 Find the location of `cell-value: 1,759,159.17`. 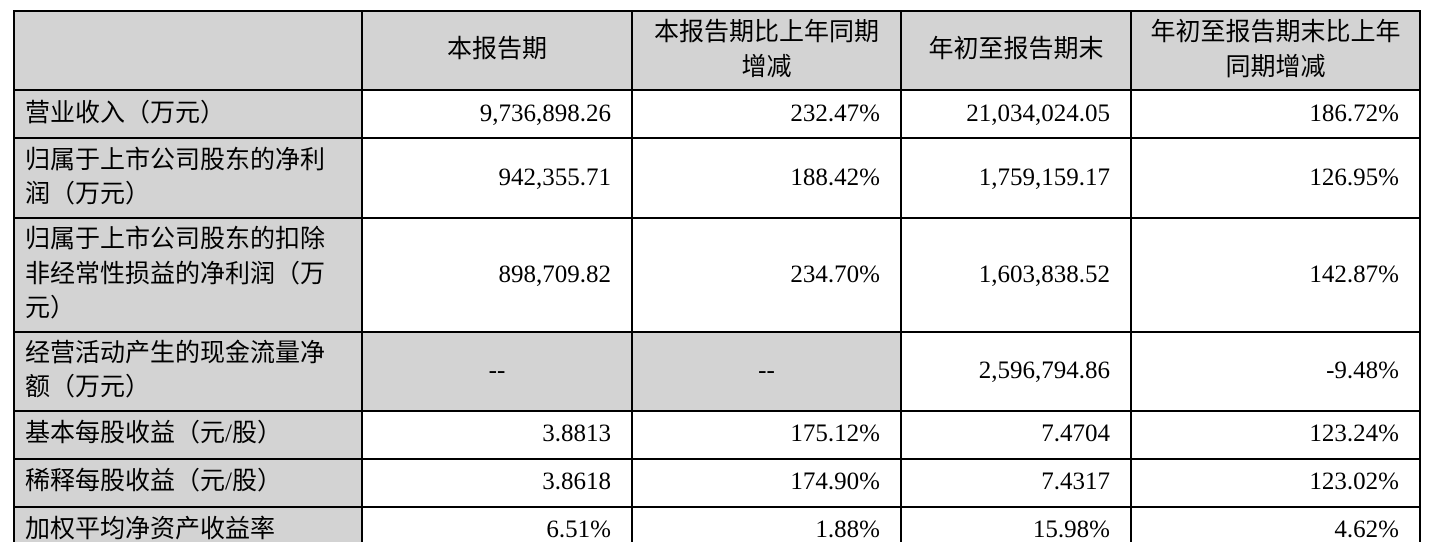

cell-value: 1,759,159.17 is located at coordinates (1016, 178).